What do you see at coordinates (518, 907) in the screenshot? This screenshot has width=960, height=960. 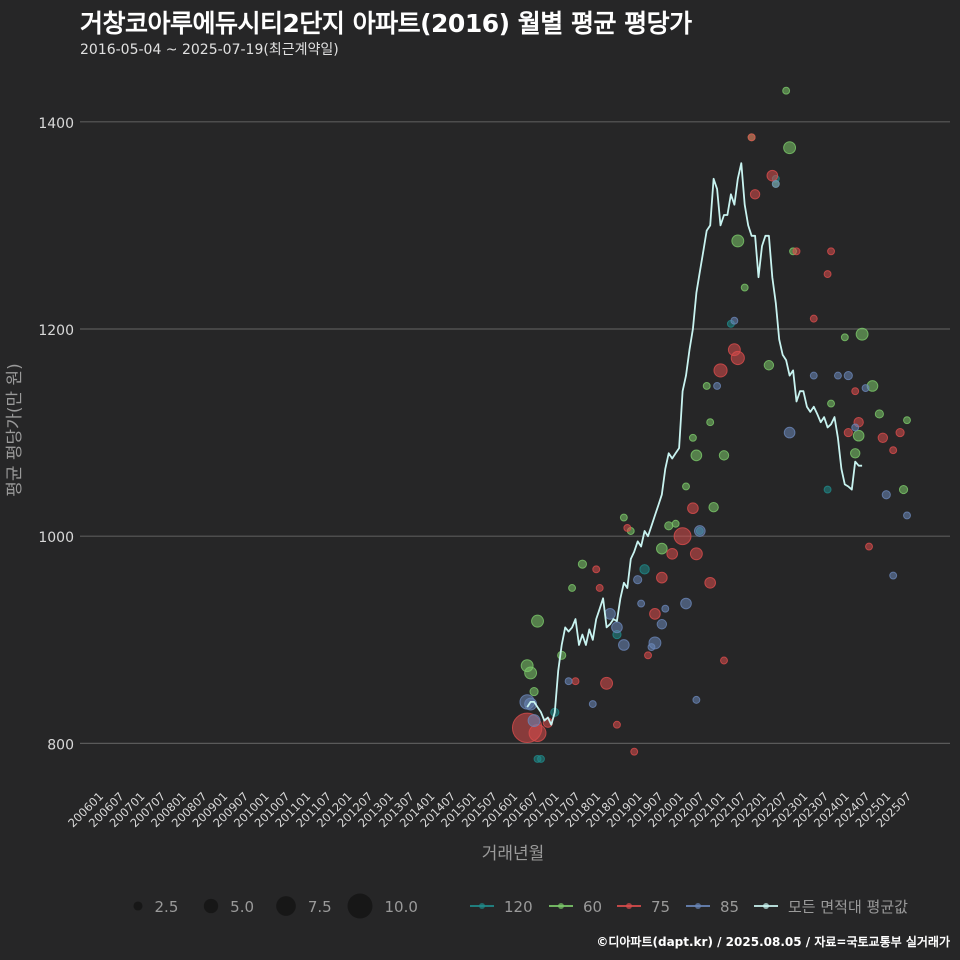 I see `legend-label: 120` at bounding box center [518, 907].